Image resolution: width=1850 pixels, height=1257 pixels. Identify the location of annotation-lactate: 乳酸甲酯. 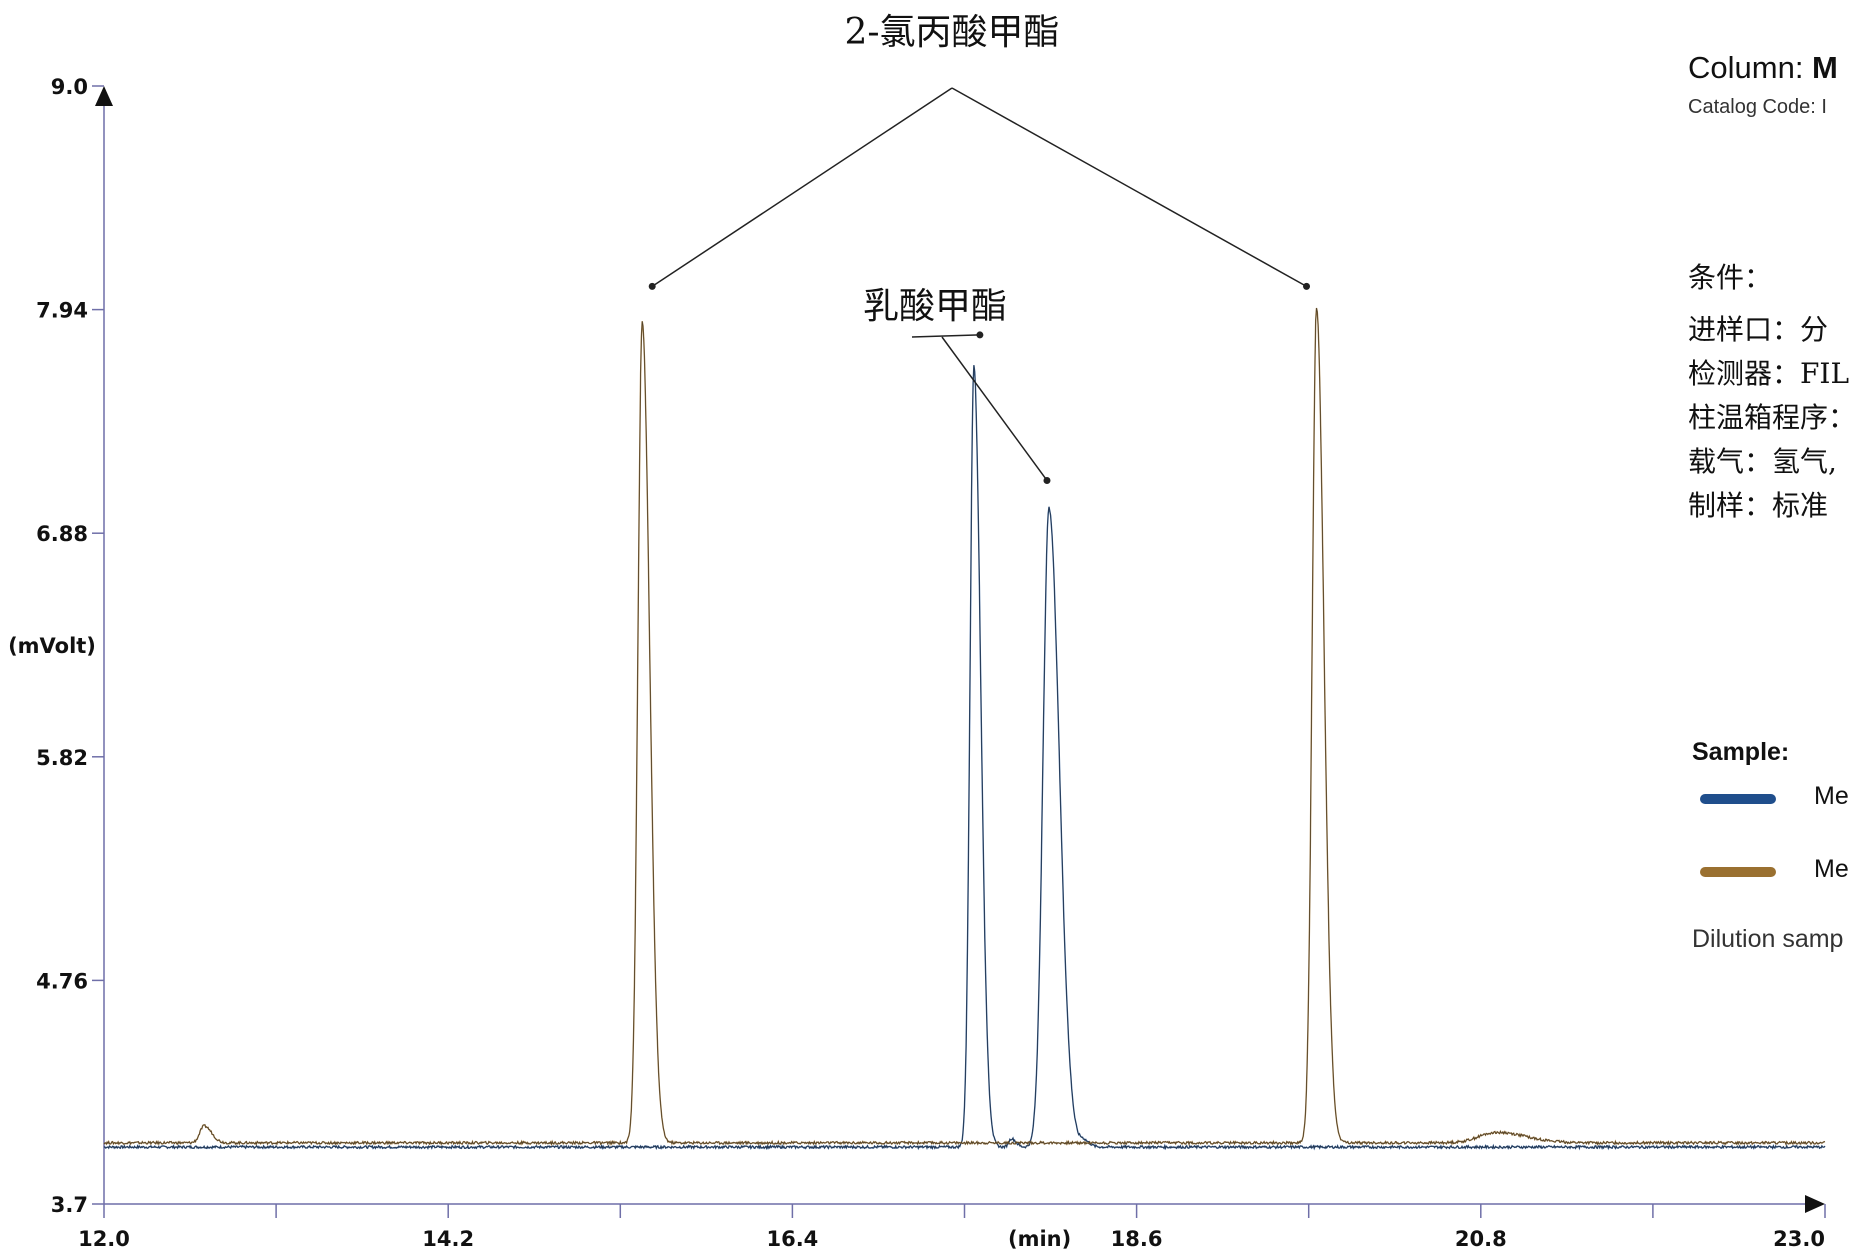
(935, 306).